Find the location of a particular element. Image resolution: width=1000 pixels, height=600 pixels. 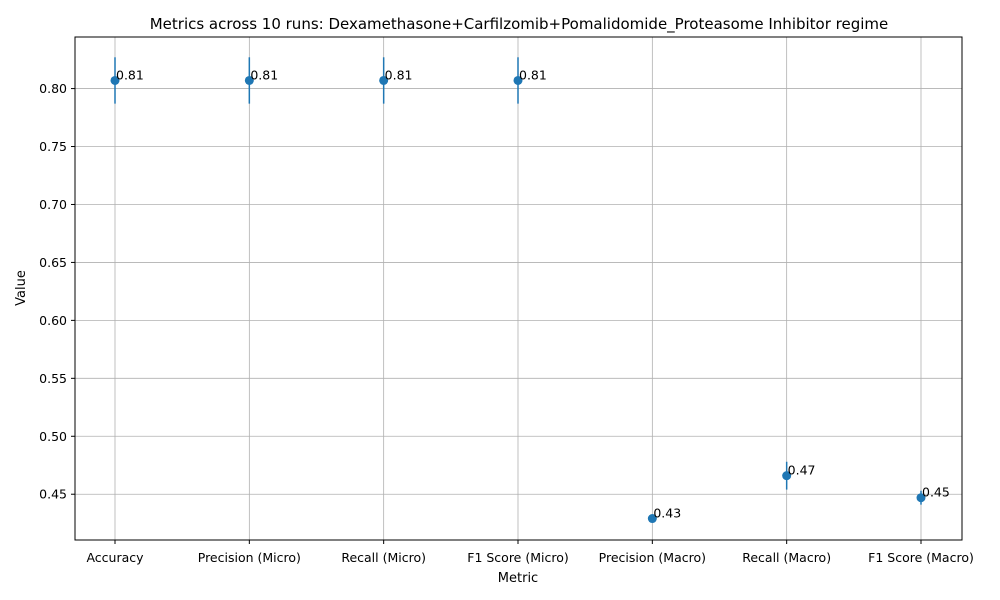

x-tick-label: Recall (Macro) is located at coordinates (786, 557).